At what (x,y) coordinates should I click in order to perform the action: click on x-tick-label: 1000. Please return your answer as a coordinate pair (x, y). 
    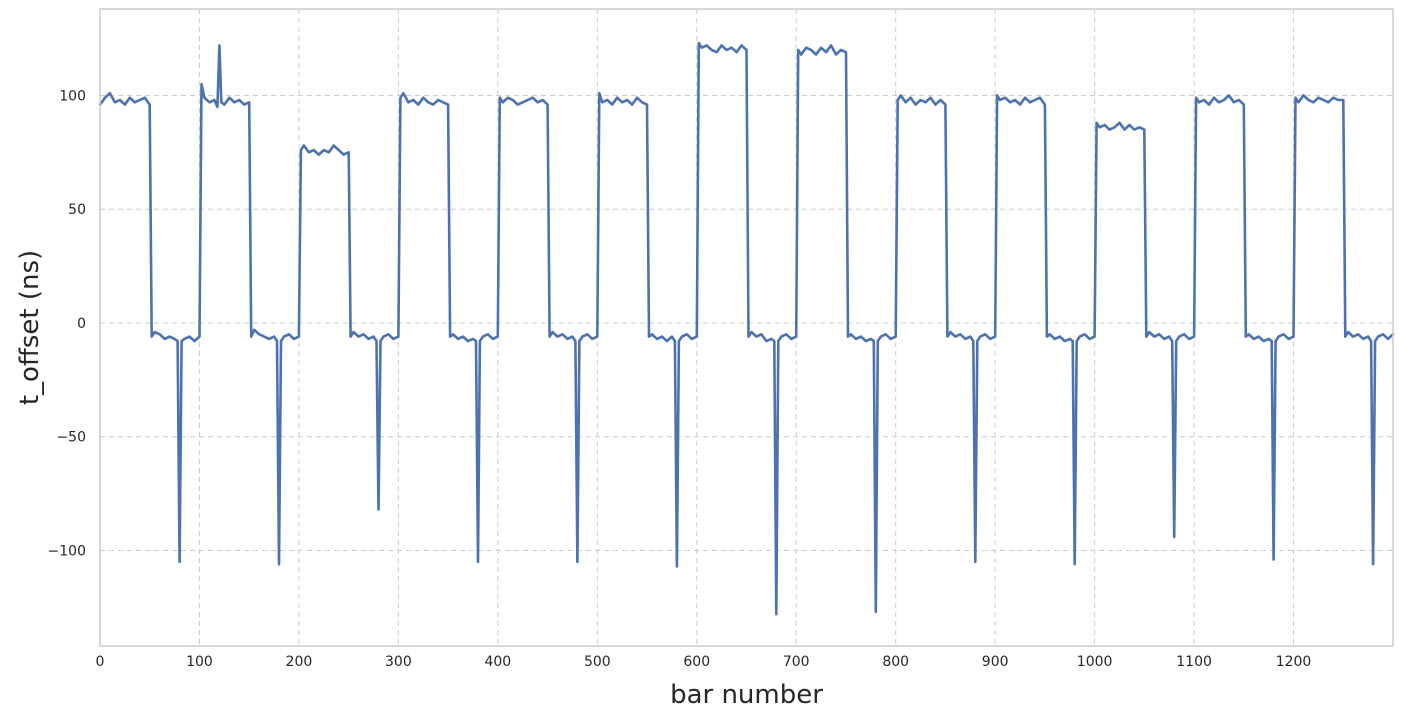
    Looking at the image, I should click on (1095, 662).